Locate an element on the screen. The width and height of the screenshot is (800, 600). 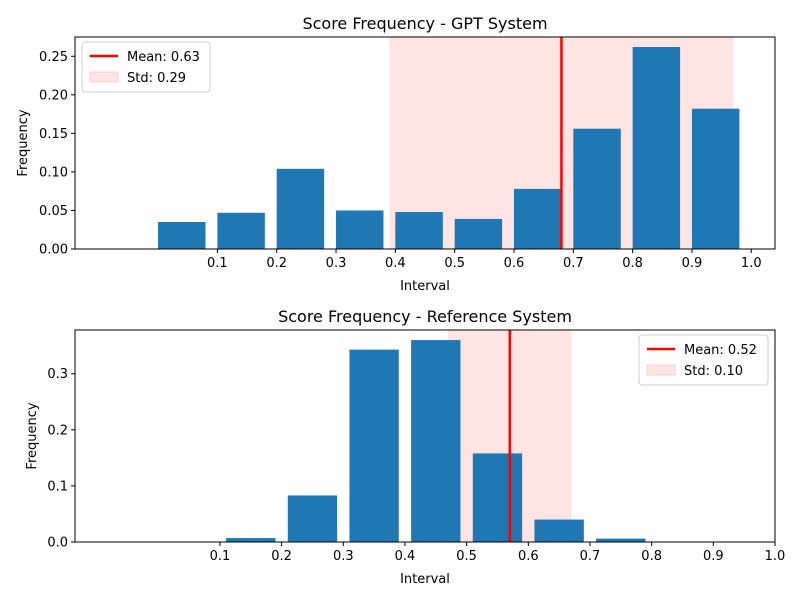
y-tick-label: 0.15 is located at coordinates (53, 134).